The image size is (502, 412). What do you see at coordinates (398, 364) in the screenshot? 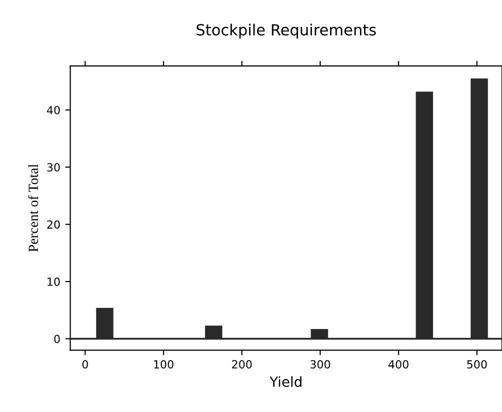
I see `x-tick-label: 400` at bounding box center [398, 364].